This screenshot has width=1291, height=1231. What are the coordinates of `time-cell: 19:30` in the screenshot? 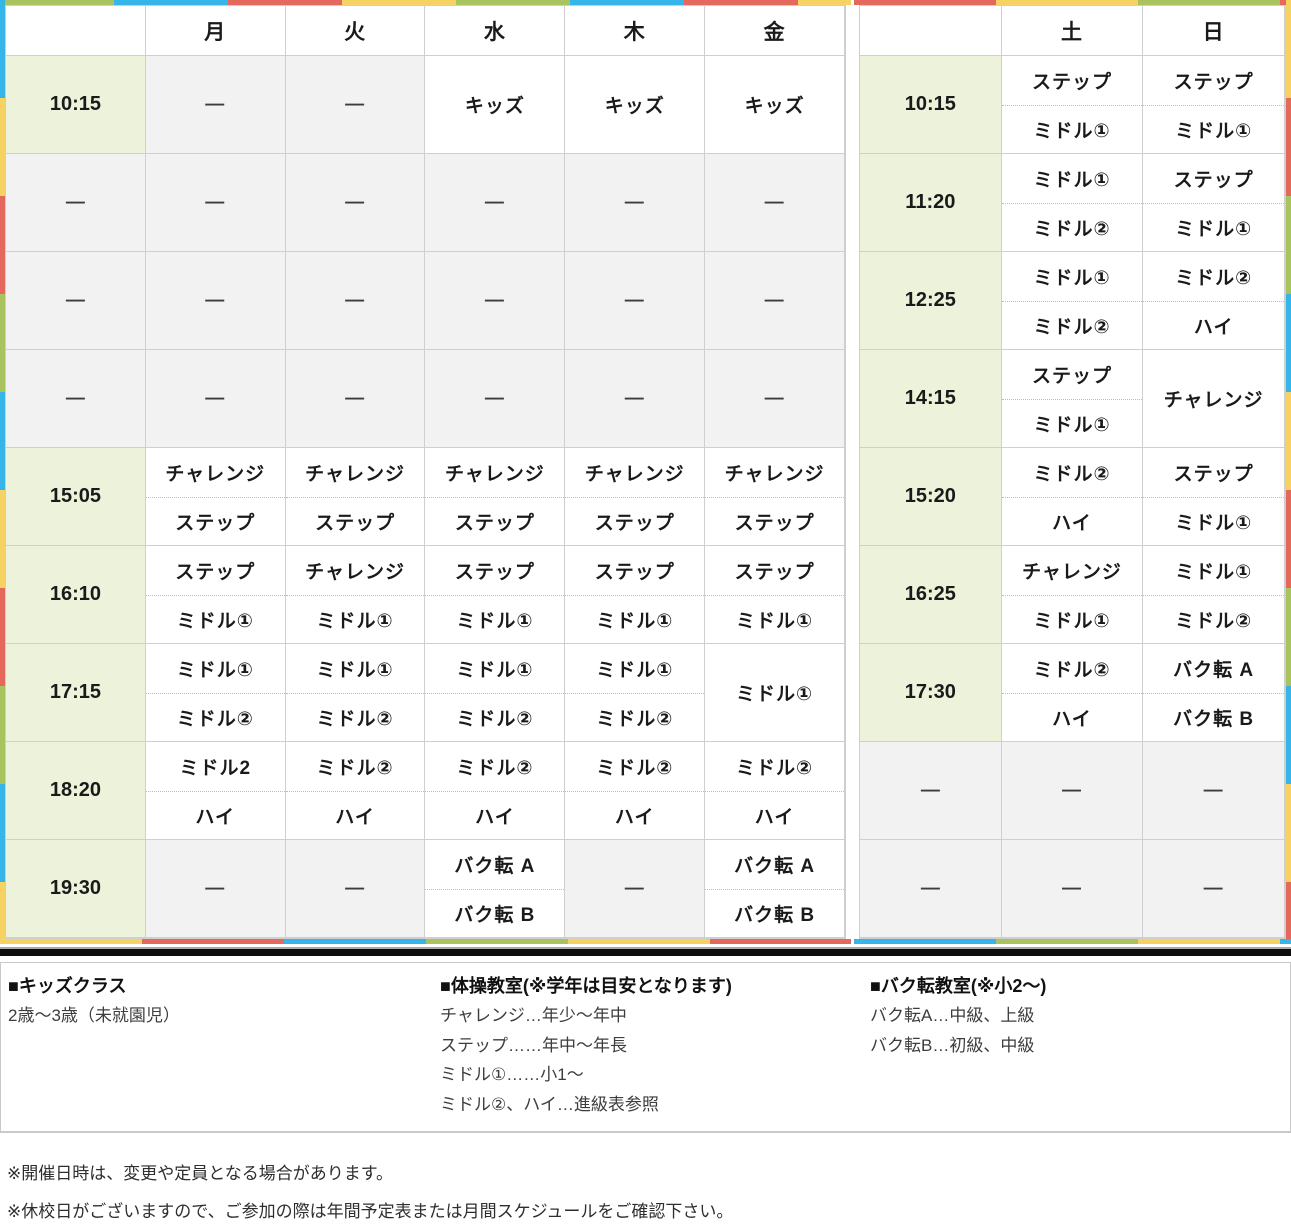 It's located at (76, 889).